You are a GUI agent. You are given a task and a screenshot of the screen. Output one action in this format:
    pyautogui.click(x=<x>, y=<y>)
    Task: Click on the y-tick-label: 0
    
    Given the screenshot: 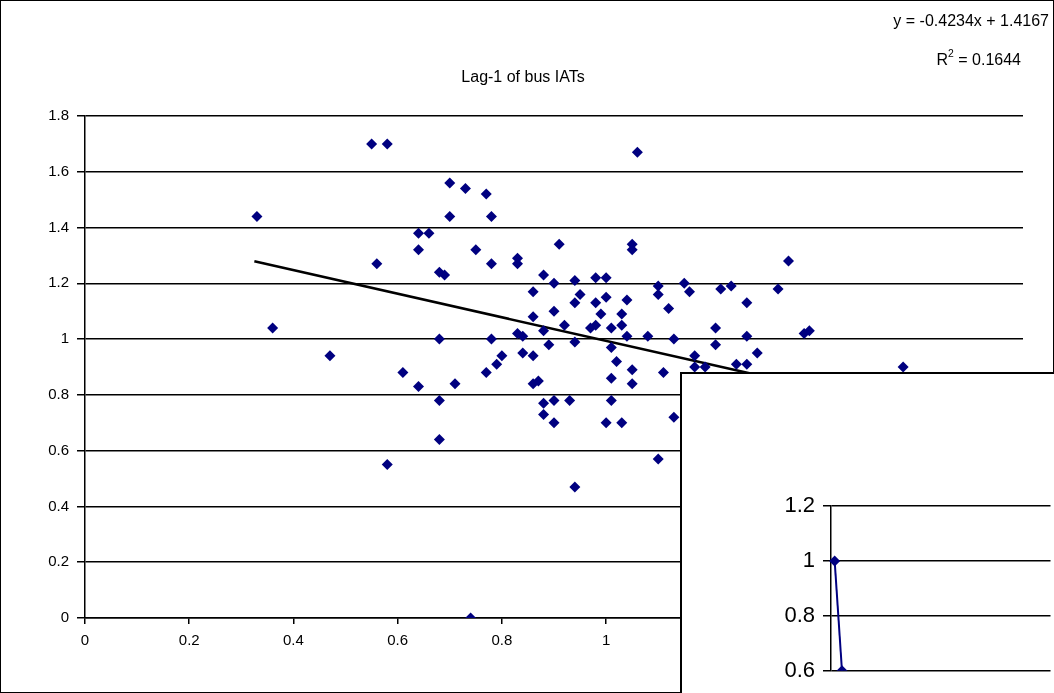 What is the action you would take?
    pyautogui.click(x=64, y=617)
    